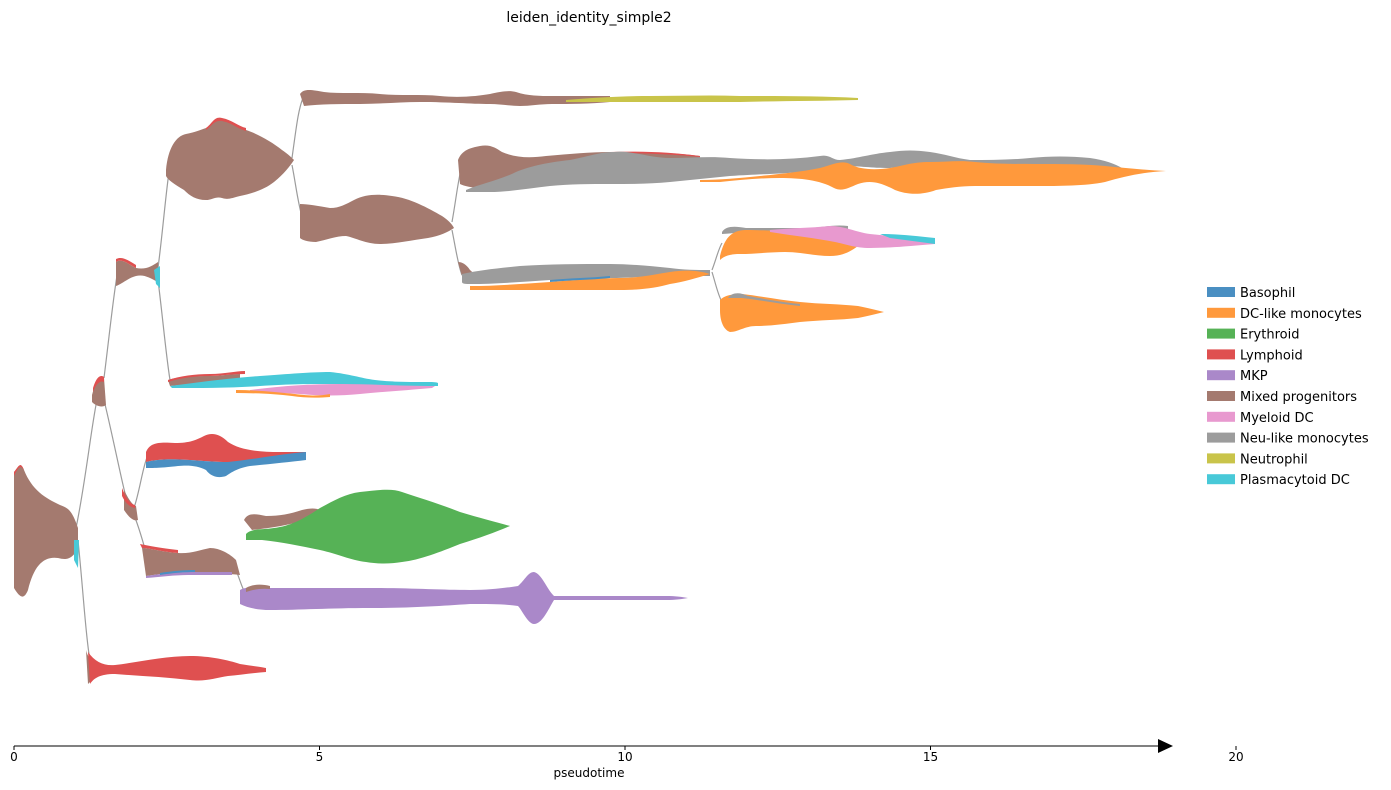 This screenshot has height=790, width=1391. I want to click on segment-erythroid-mixed, so click(282, 519).